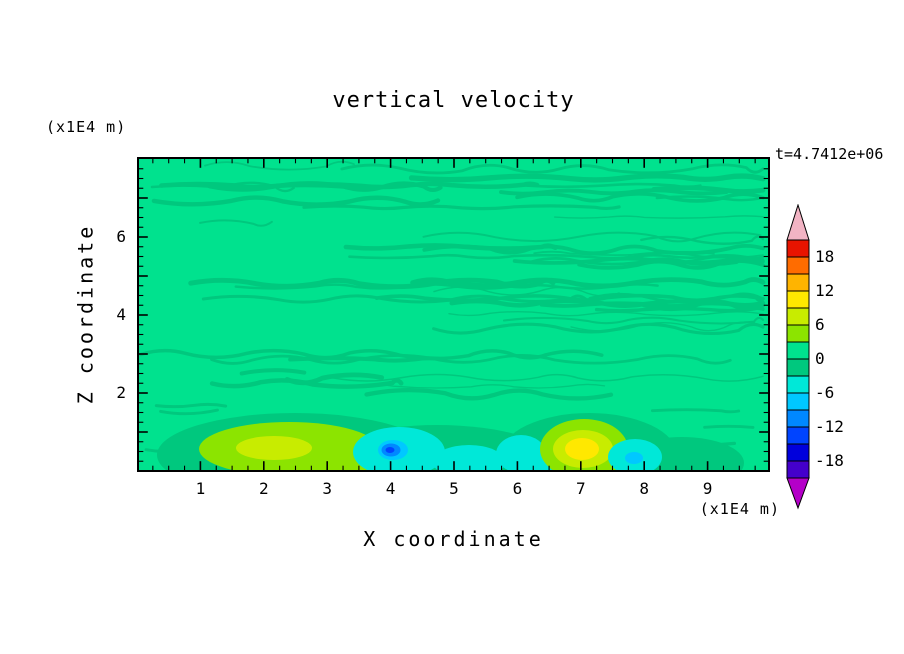 This screenshot has height=654, width=904. What do you see at coordinates (263, 488) in the screenshot?
I see `x-tick-label: 2` at bounding box center [263, 488].